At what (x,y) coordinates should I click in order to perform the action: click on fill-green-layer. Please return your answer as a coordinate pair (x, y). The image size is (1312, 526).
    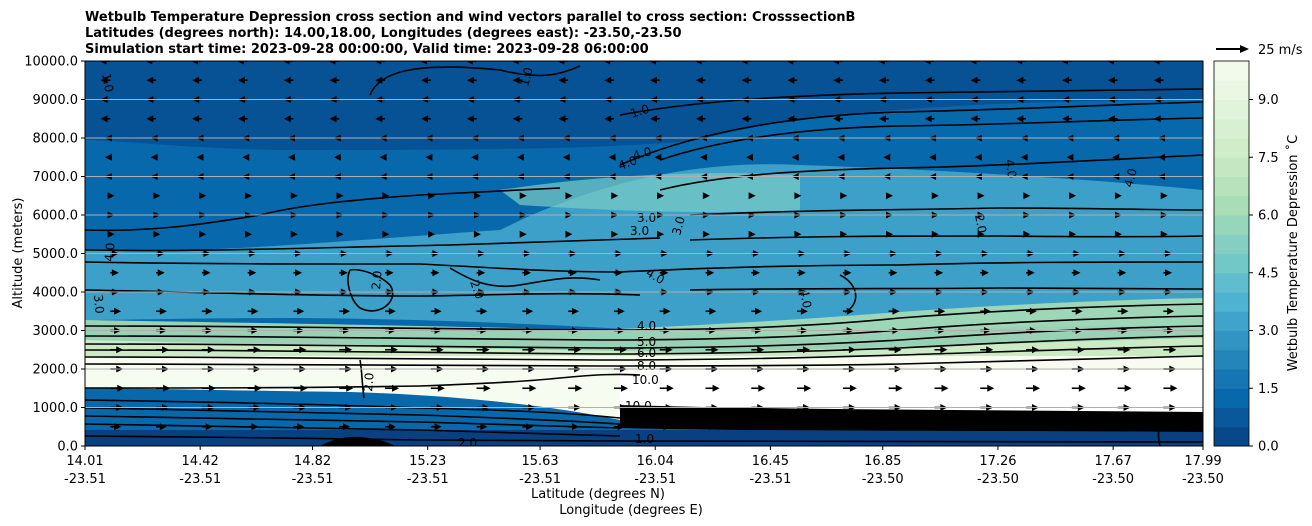
    Looking at the image, I should click on (644, 329).